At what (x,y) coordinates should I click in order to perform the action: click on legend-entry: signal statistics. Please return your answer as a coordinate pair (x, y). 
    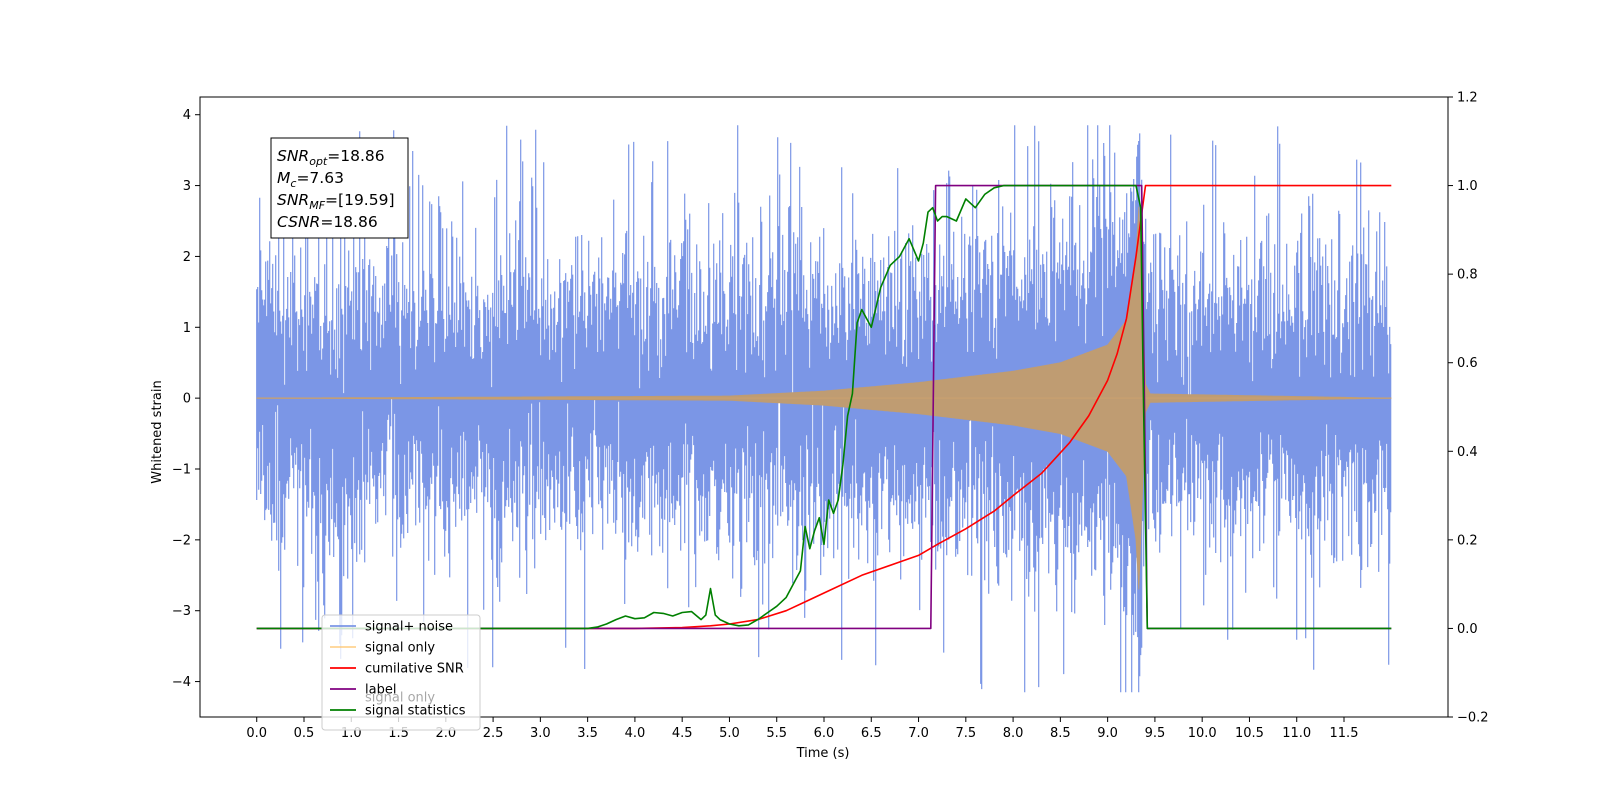
    Looking at the image, I should click on (415, 711).